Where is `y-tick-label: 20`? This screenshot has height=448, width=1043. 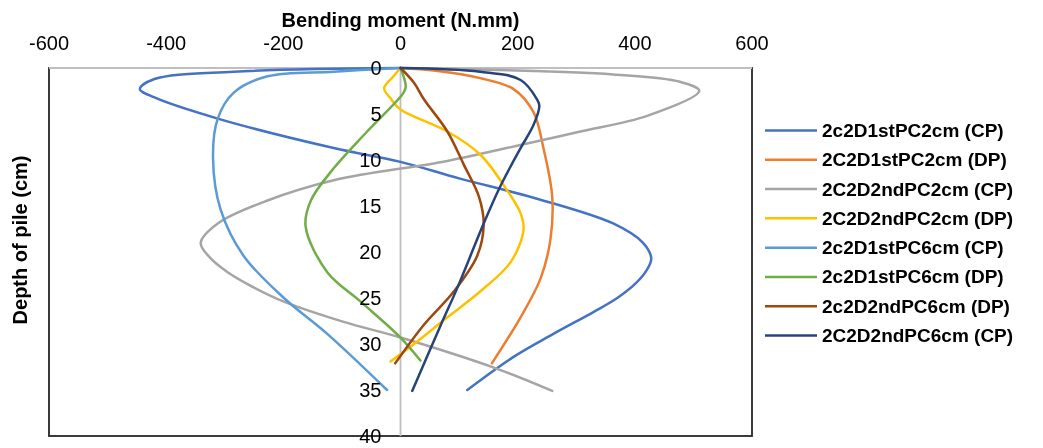 y-tick-label: 20 is located at coordinates (370, 252).